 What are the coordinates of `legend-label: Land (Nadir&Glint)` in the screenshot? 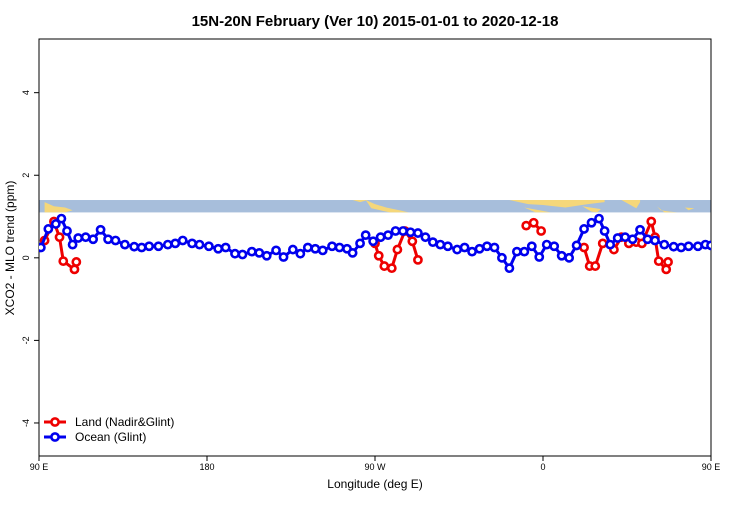 It's located at (124, 422).